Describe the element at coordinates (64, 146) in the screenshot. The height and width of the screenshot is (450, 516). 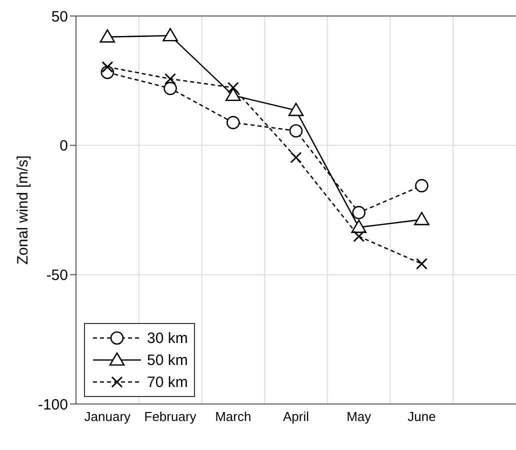
I see `y-tick-label: 0` at that location.